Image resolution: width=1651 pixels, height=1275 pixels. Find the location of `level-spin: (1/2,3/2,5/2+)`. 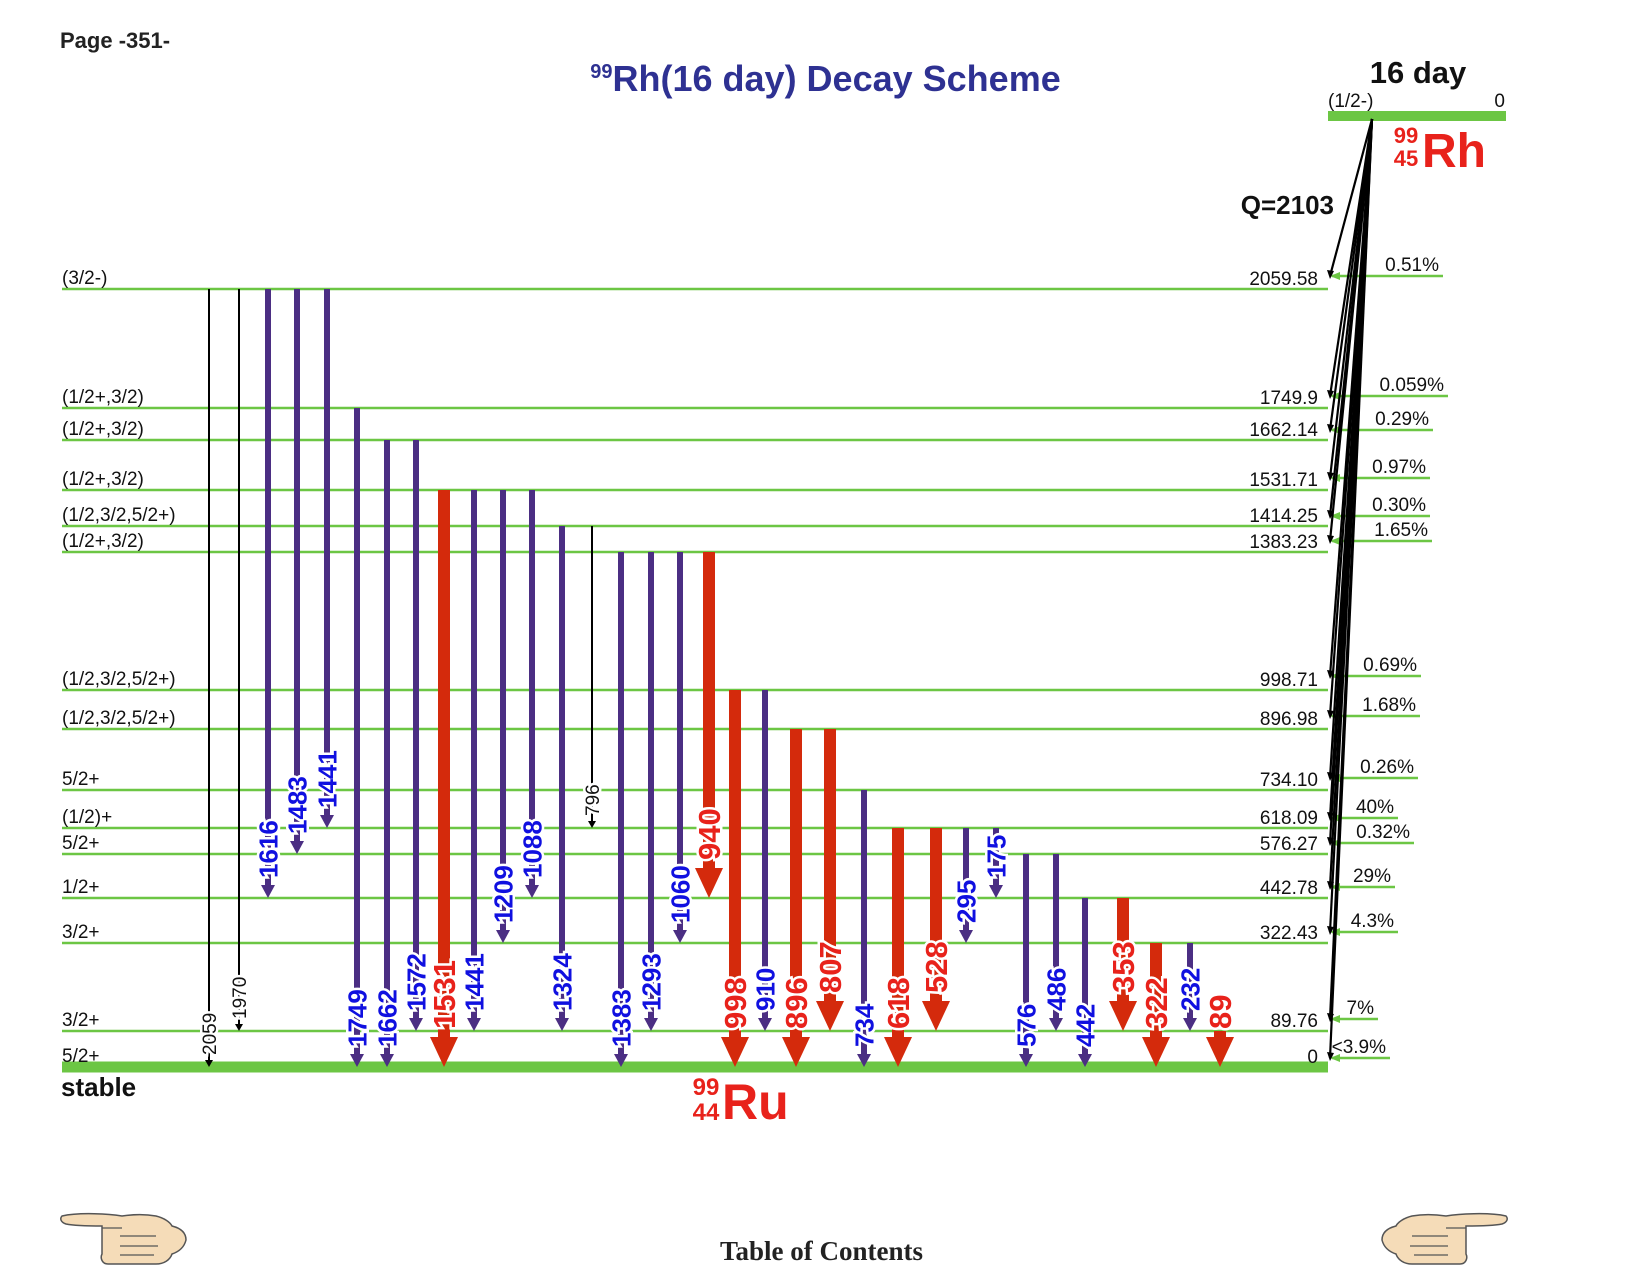

level-spin: (1/2,3/2,5/2+) is located at coordinates (119, 718).